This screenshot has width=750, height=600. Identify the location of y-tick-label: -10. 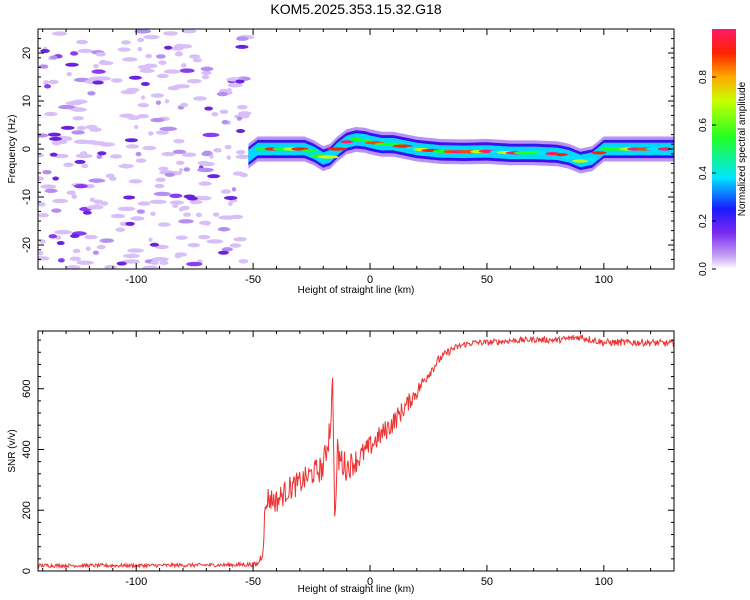
(27, 197).